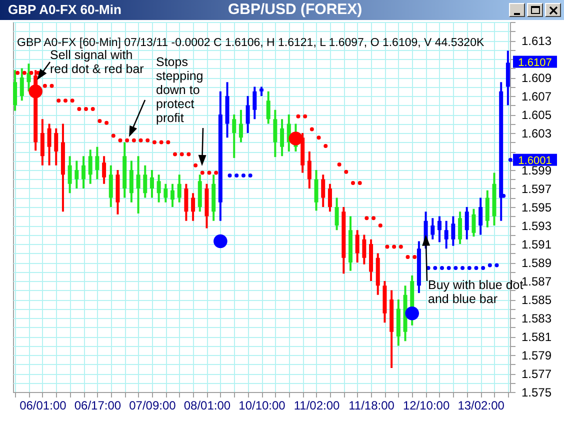  Describe the element at coordinates (426, 405) in the screenshot. I see `x-tick-label: 12/10:00` at that location.